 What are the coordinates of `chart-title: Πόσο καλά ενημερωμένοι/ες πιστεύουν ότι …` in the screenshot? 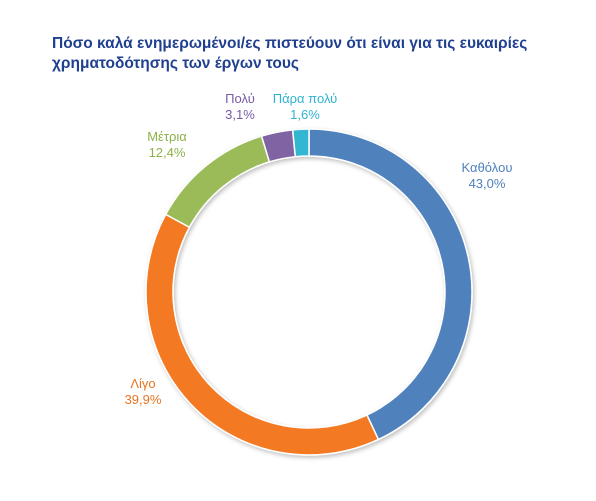 It's located at (290, 53).